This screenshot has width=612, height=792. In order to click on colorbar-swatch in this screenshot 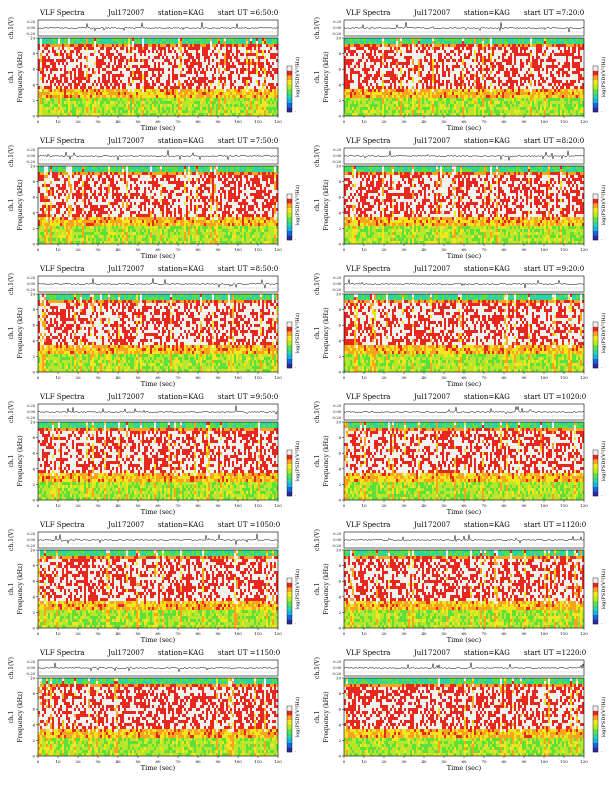, I will do `click(289, 77)`.